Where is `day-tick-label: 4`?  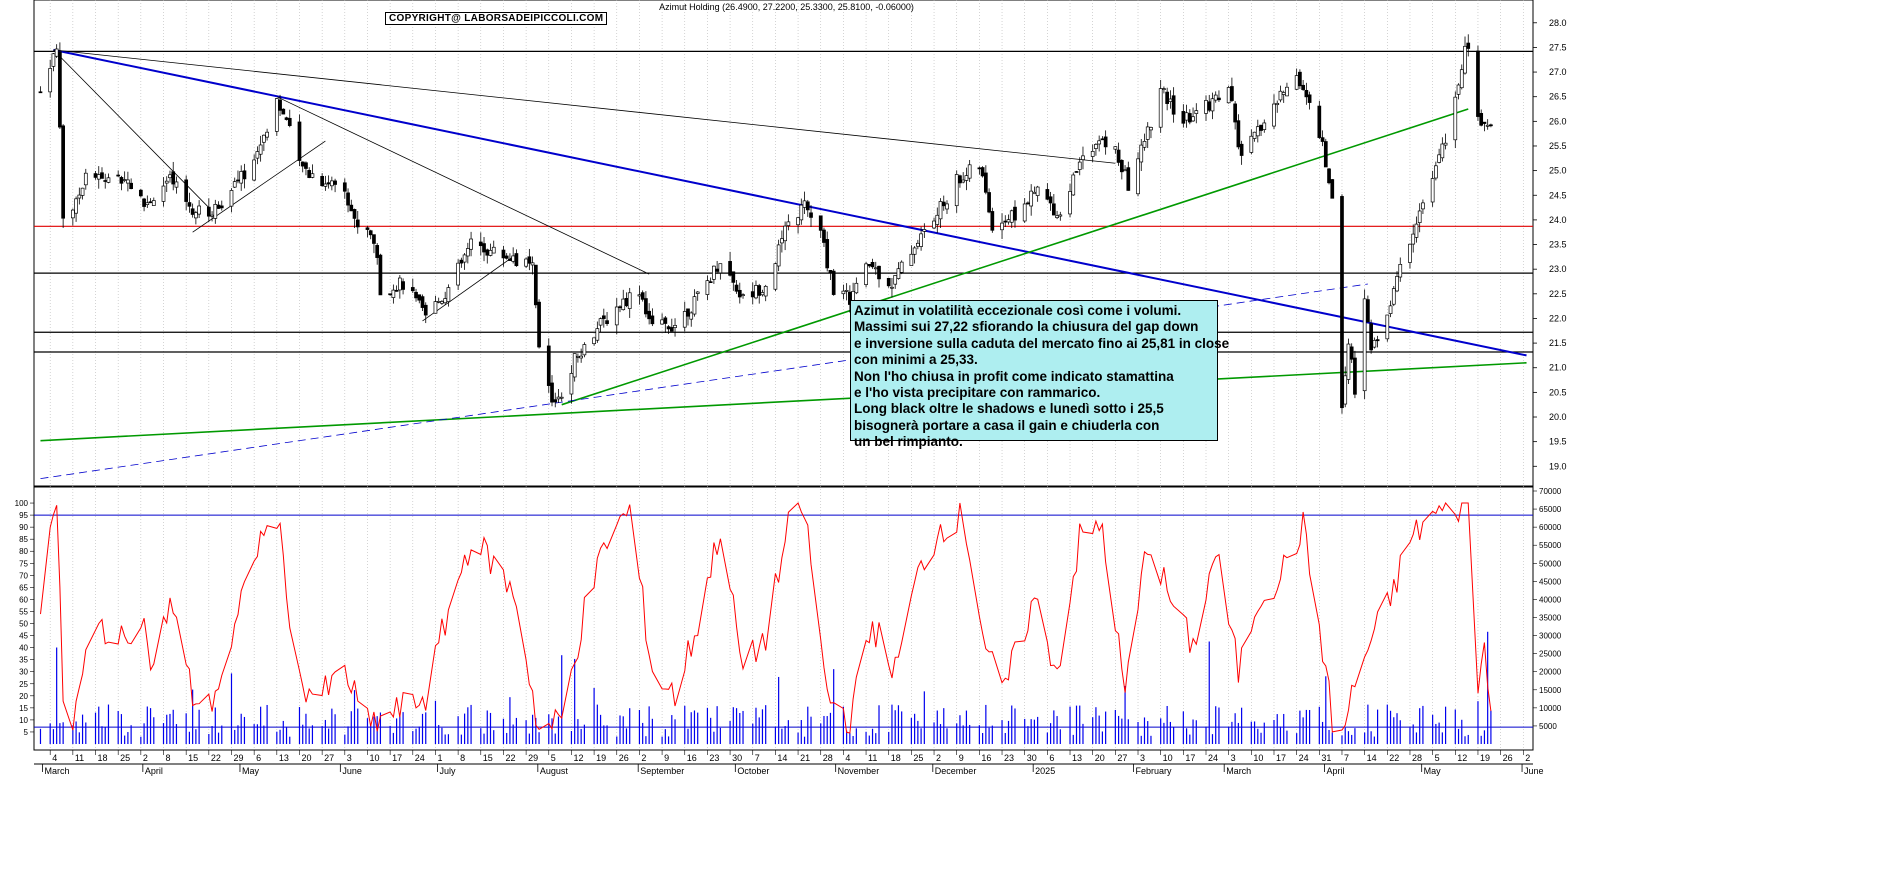 day-tick-label: 4 is located at coordinates (54, 758).